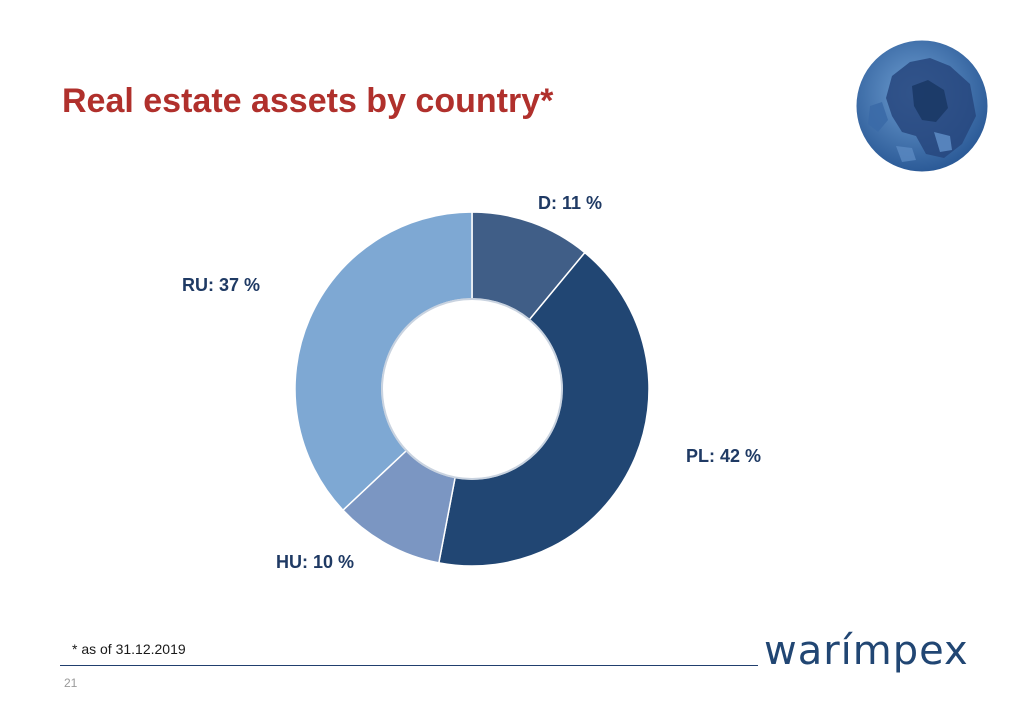 This screenshot has width=1024, height=724. Describe the element at coordinates (723, 456) in the screenshot. I see `label-pl: PL: 42 %` at that location.